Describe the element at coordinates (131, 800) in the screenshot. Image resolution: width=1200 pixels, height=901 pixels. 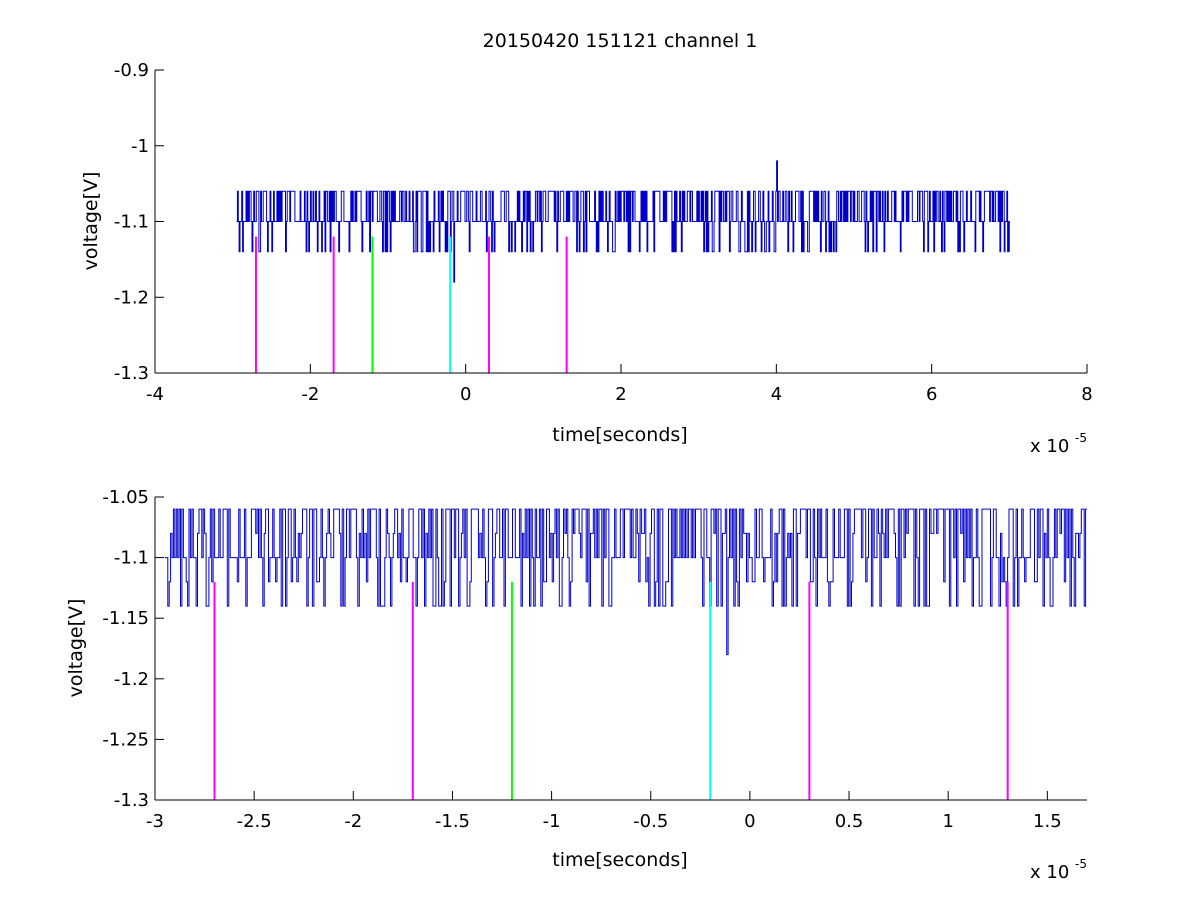
I see `bottom-y-tick-label: -1.3` at that location.